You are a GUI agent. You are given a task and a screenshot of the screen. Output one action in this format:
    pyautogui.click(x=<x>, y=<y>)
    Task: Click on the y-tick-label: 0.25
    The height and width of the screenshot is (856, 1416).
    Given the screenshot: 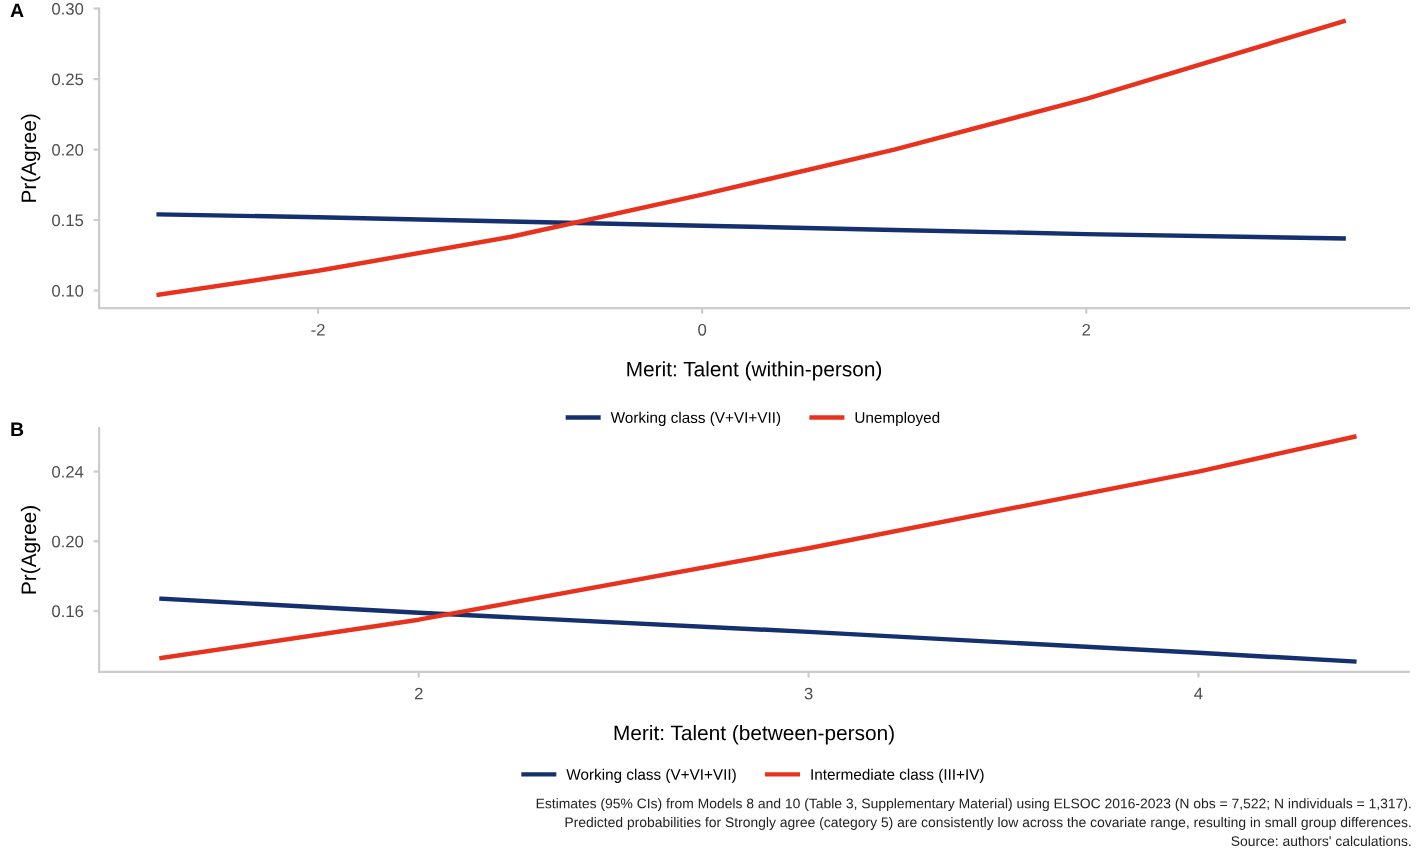 What is the action you would take?
    pyautogui.click(x=68, y=79)
    